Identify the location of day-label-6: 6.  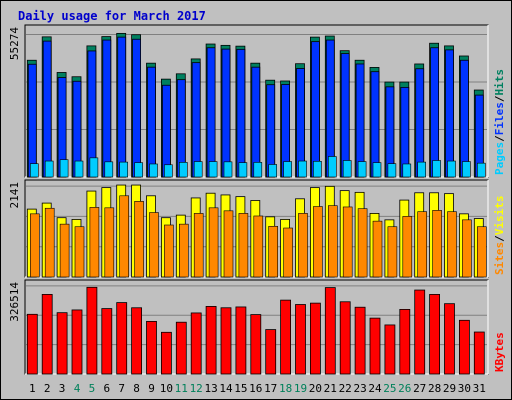
(106, 388).